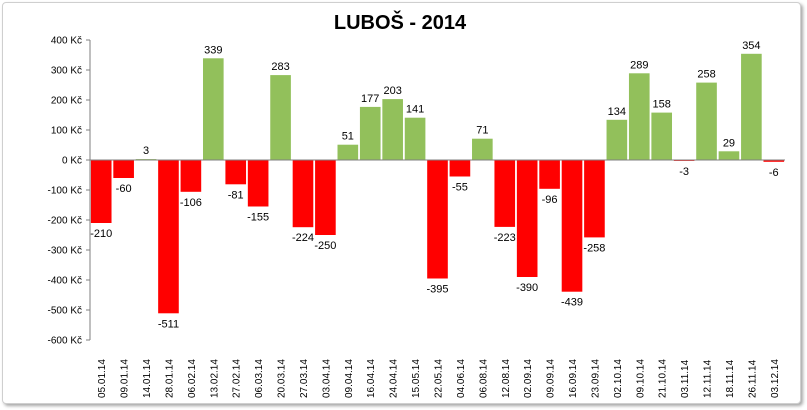 This screenshot has width=807, height=410. Describe the element at coordinates (595, 378) in the screenshot. I see `x-tick-label: 23.09.14` at that location.